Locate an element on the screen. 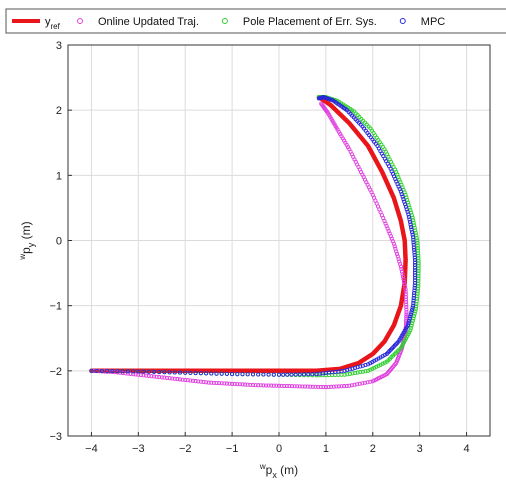  x-tick-label: −1 is located at coordinates (232, 449).